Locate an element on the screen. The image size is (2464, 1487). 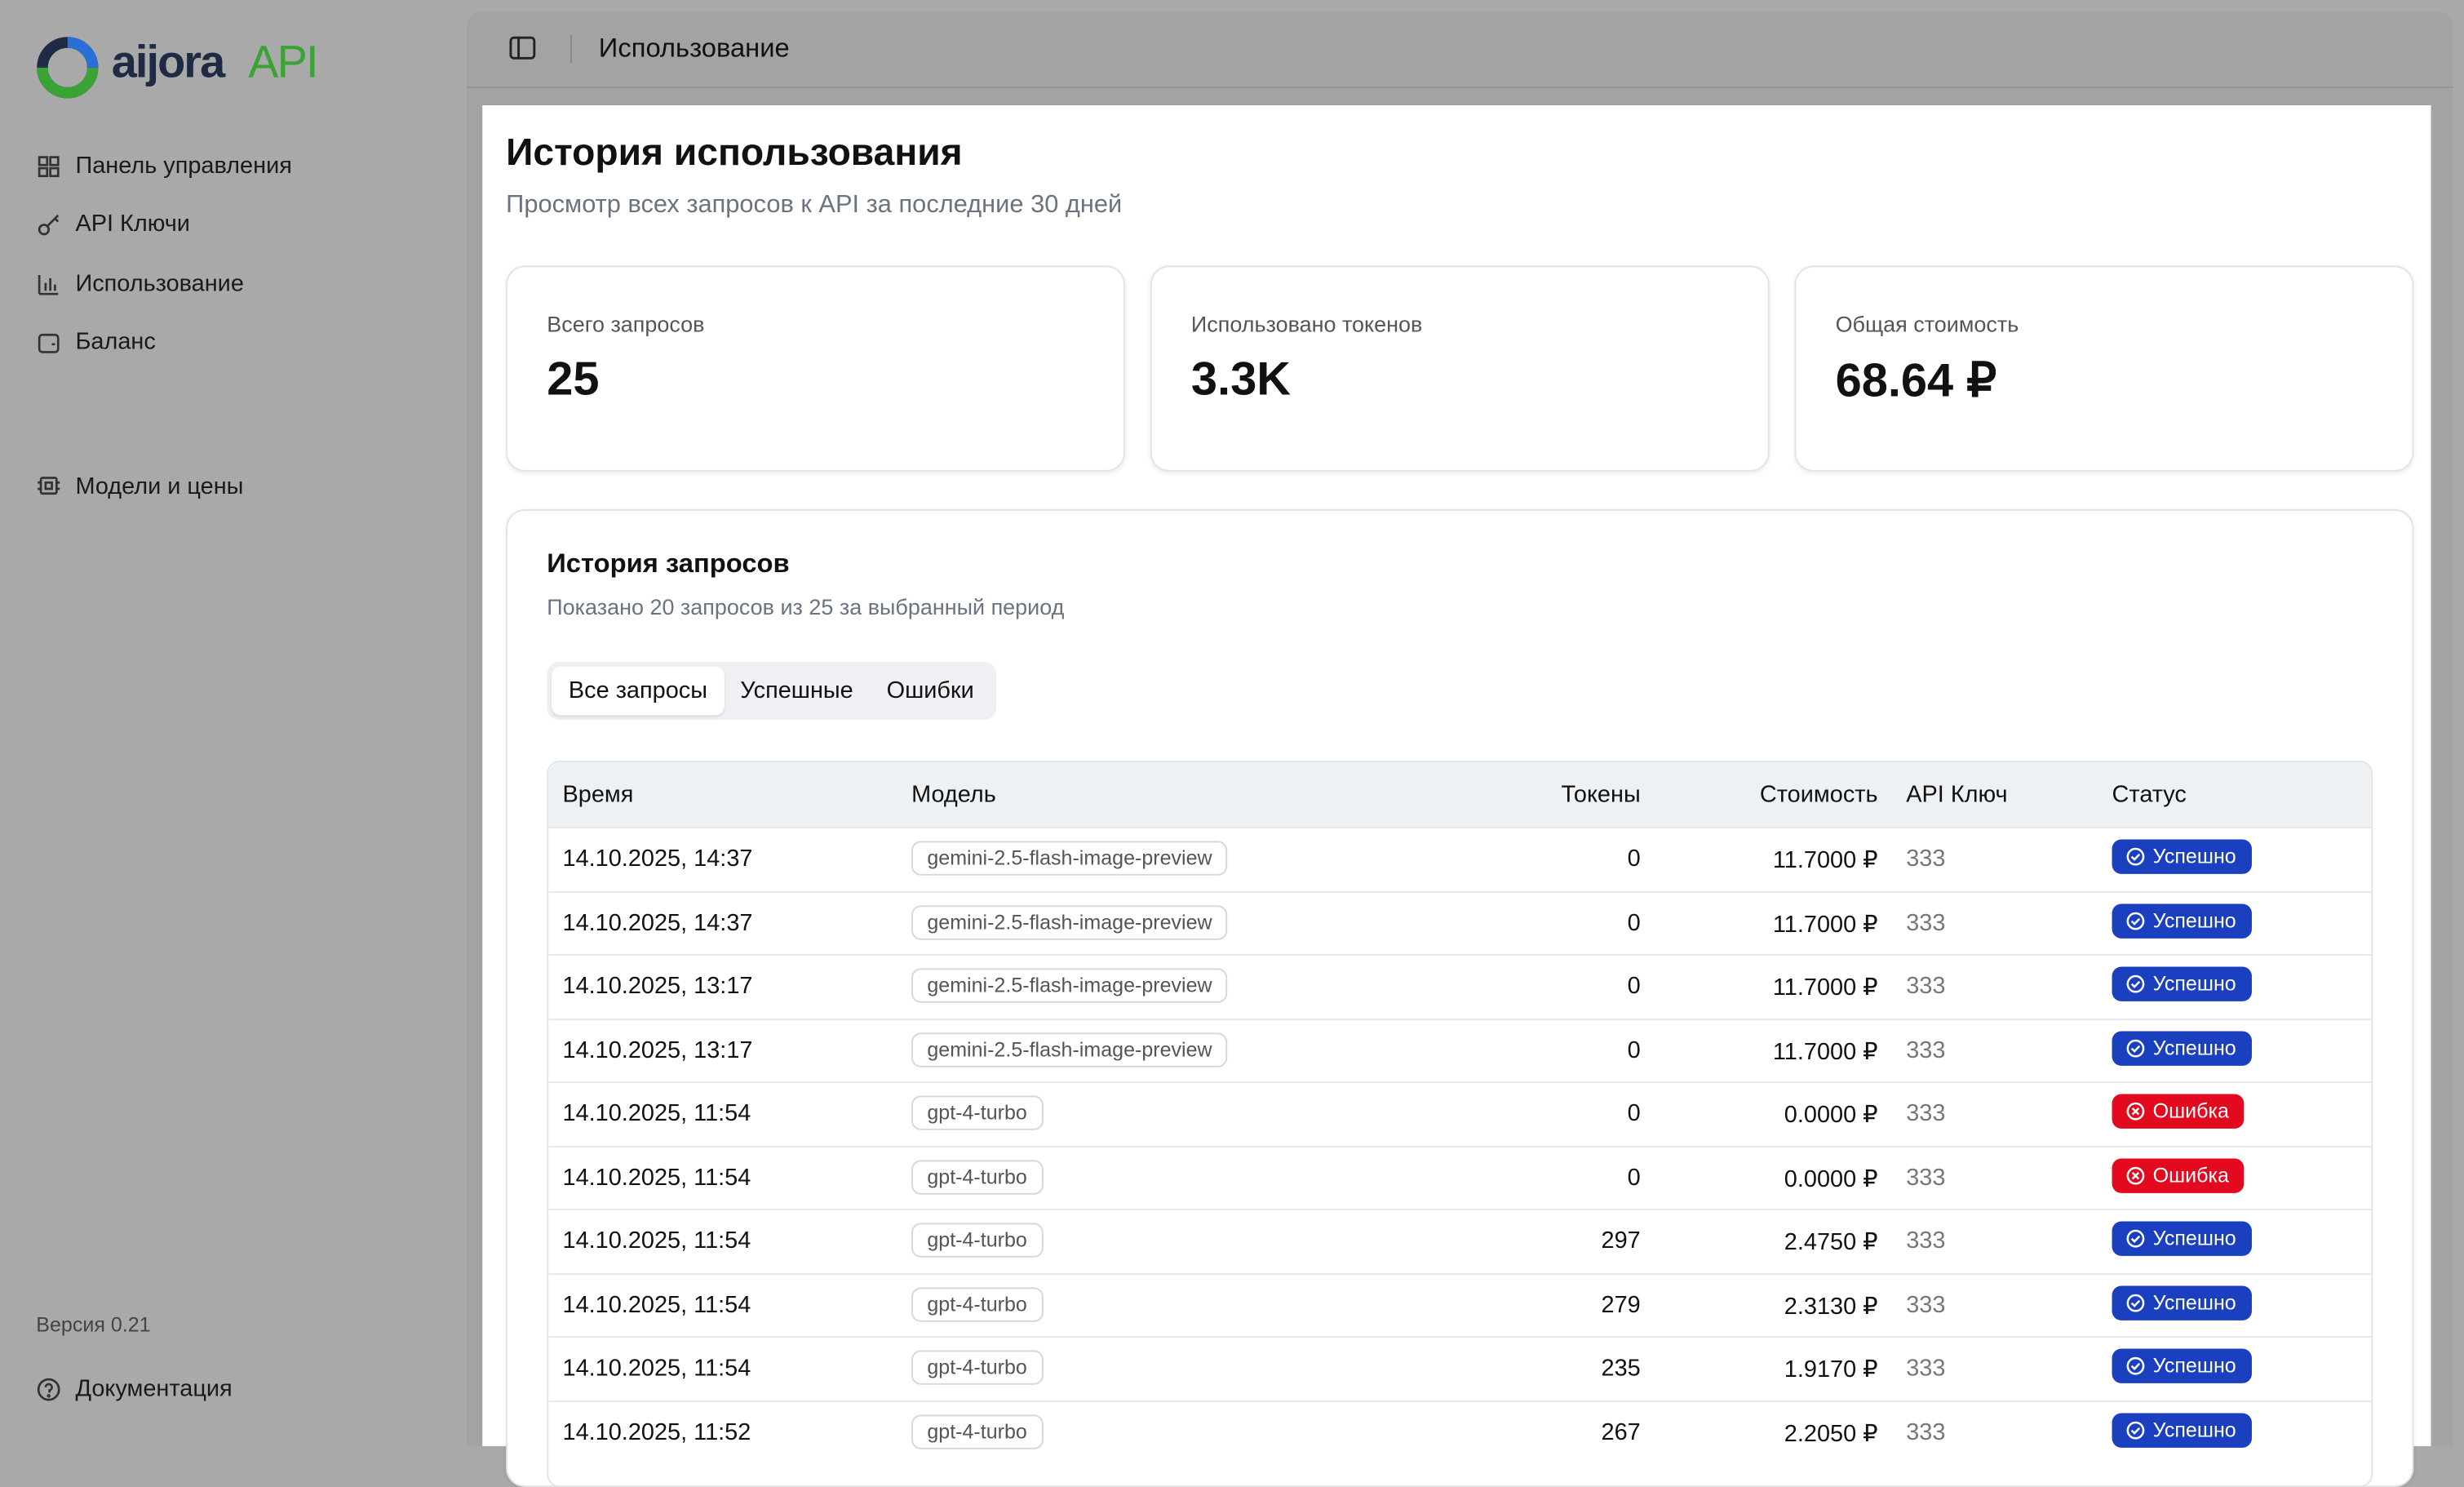
stat-card: Всего запросов 25 is located at coordinates (816, 368).